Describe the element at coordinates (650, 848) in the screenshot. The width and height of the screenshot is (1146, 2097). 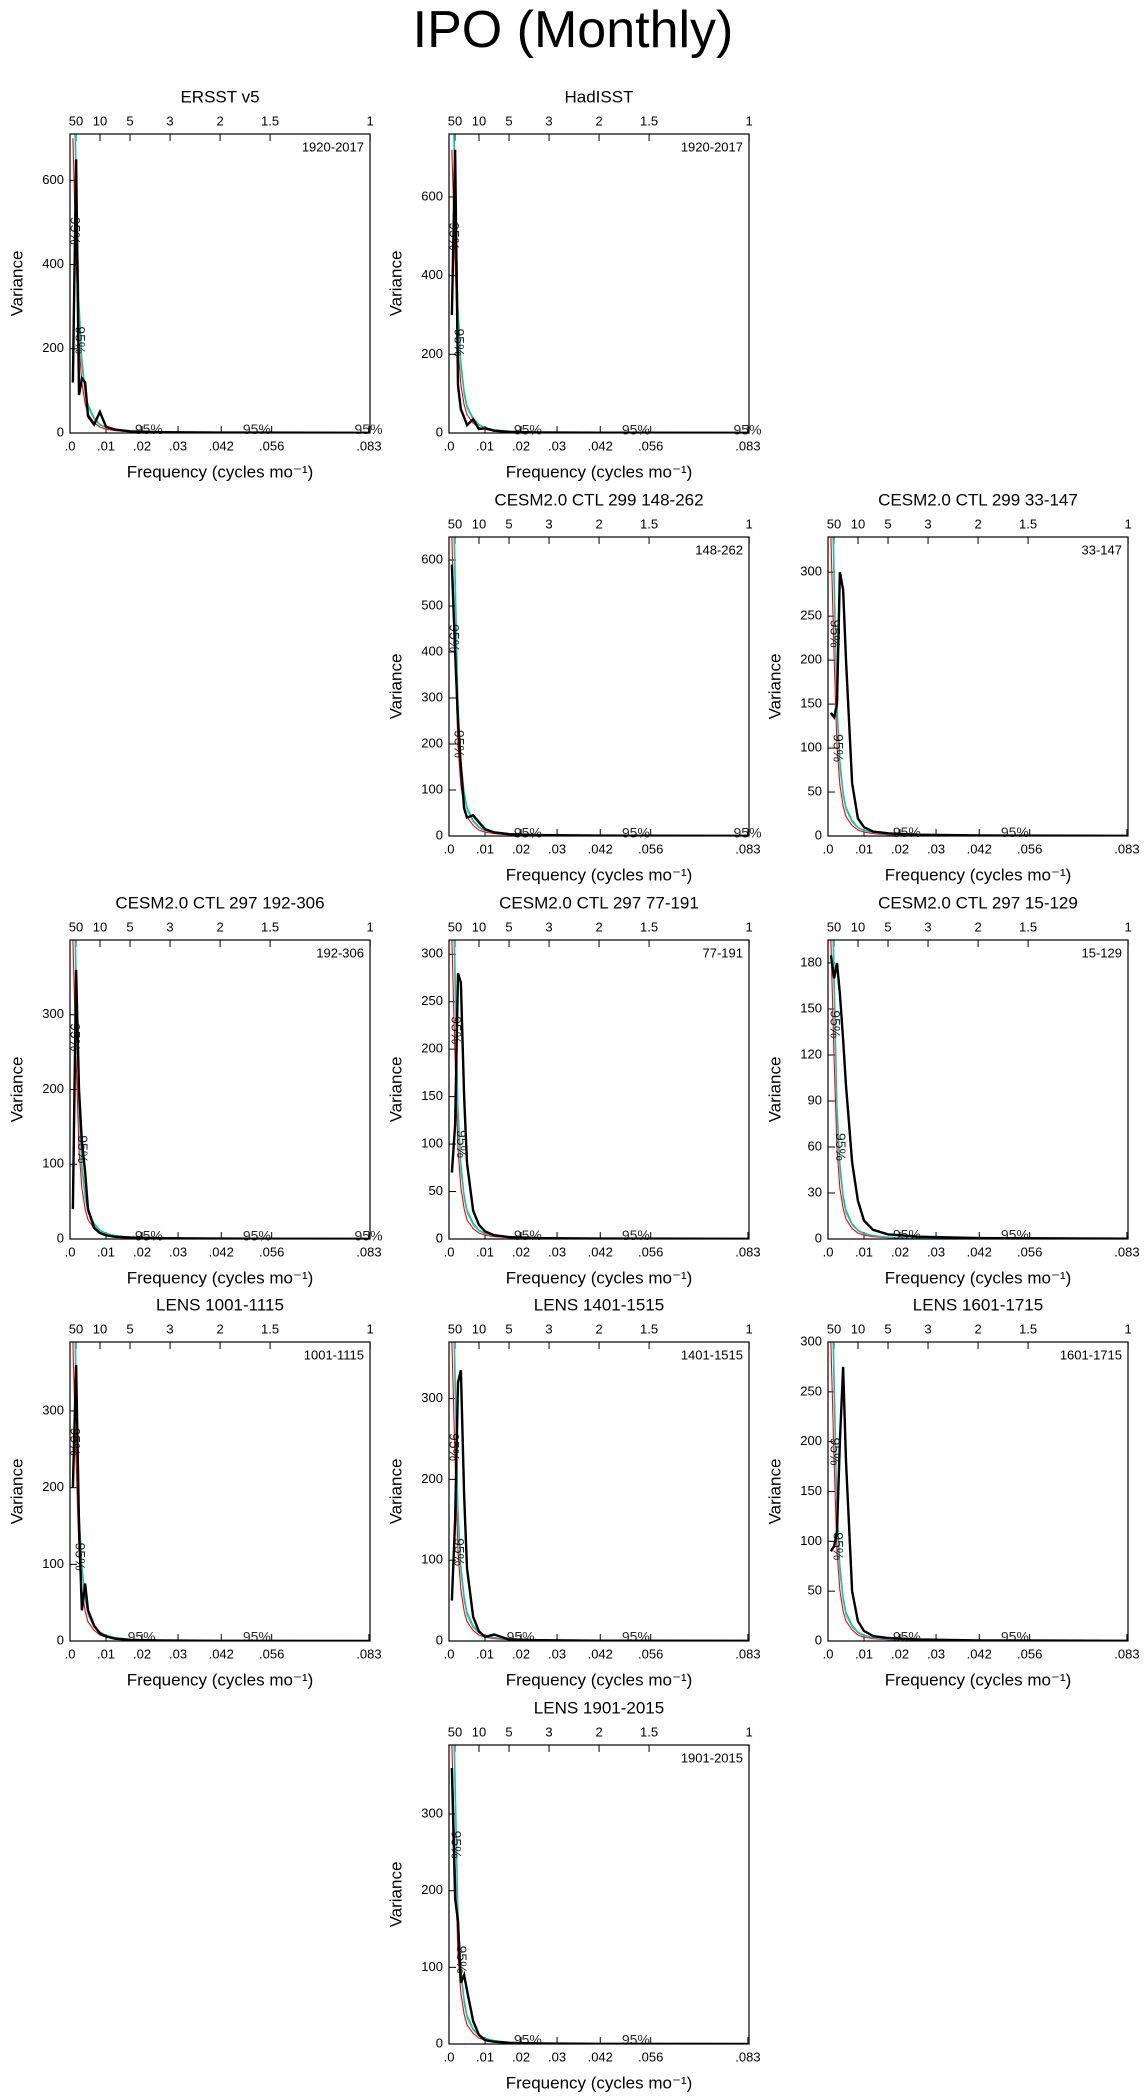
I see `x-tick-label: .056` at that location.